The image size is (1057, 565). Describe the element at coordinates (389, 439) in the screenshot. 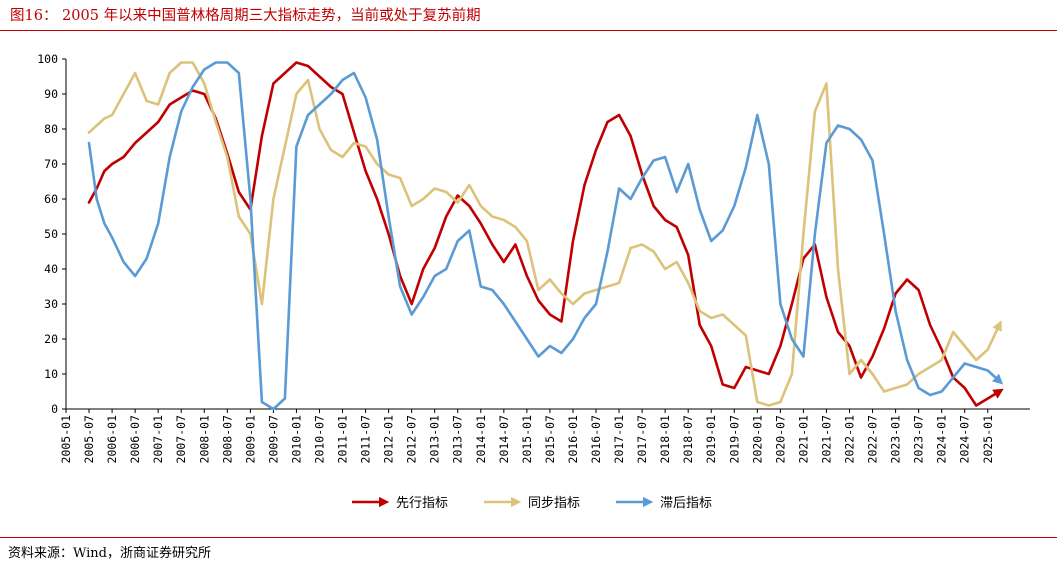

I see `x-tick-label: 2012-01` at that location.